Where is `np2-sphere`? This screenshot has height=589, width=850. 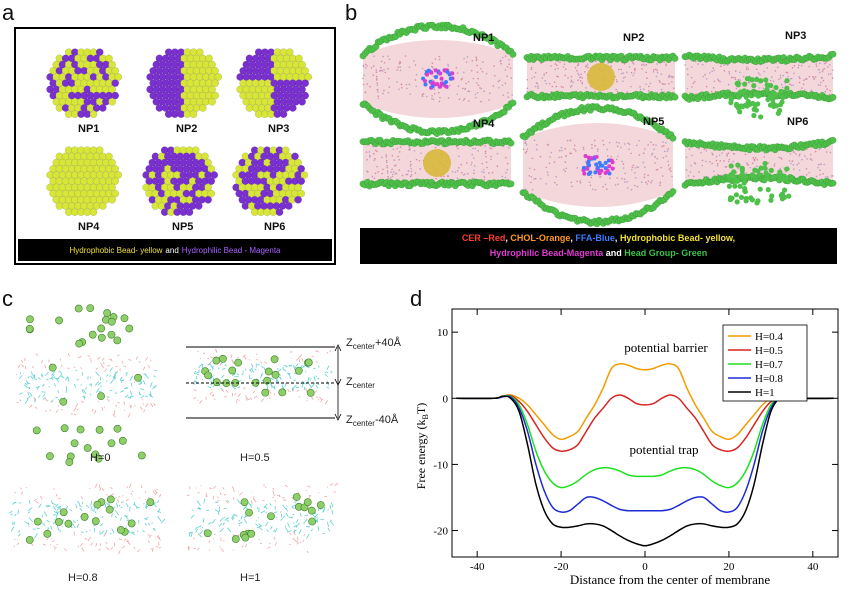 np2-sphere is located at coordinates (183, 84).